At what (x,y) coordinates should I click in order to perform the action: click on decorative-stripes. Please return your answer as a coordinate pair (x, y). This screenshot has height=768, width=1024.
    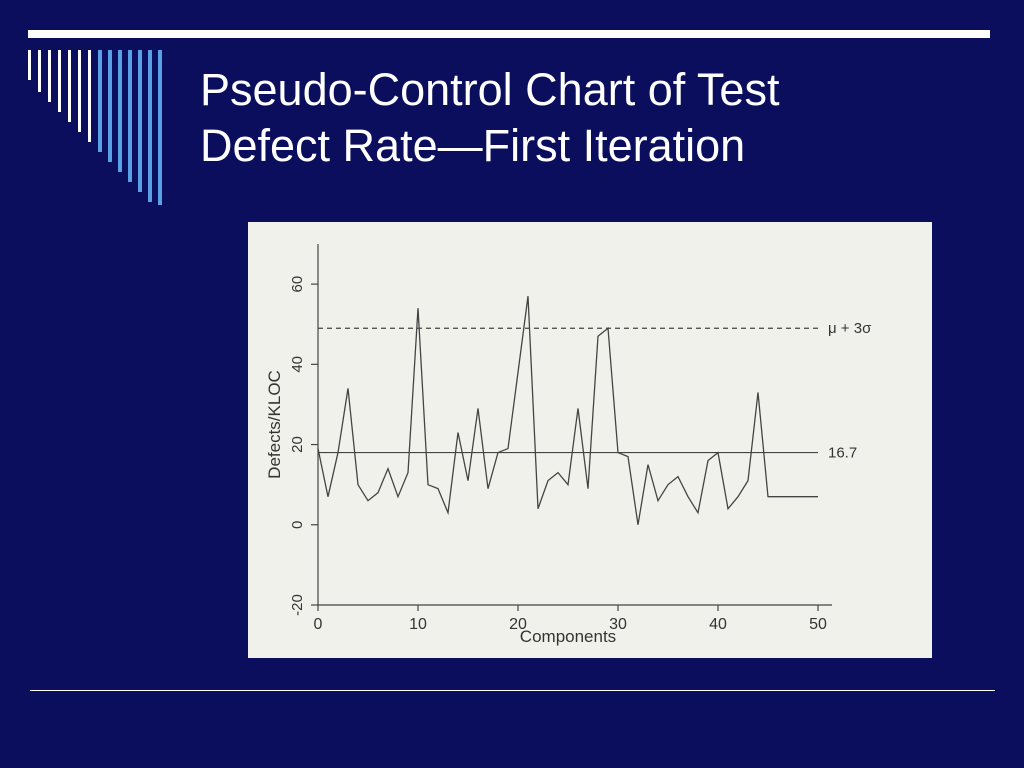
    Looking at the image, I should click on (95, 127).